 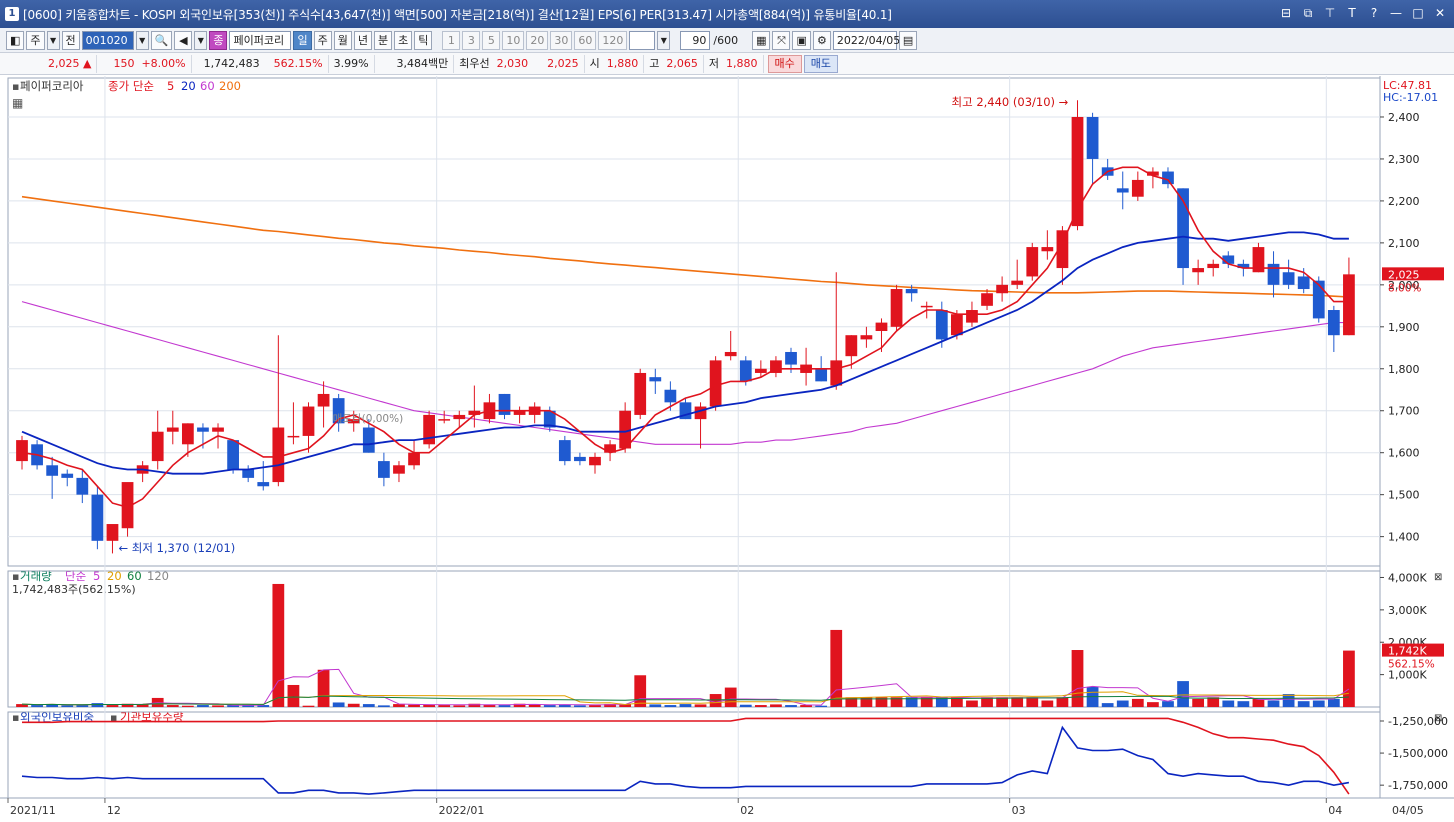 I want to click on foreign-pane-title: 외국인보유비중, so click(x=57, y=717).